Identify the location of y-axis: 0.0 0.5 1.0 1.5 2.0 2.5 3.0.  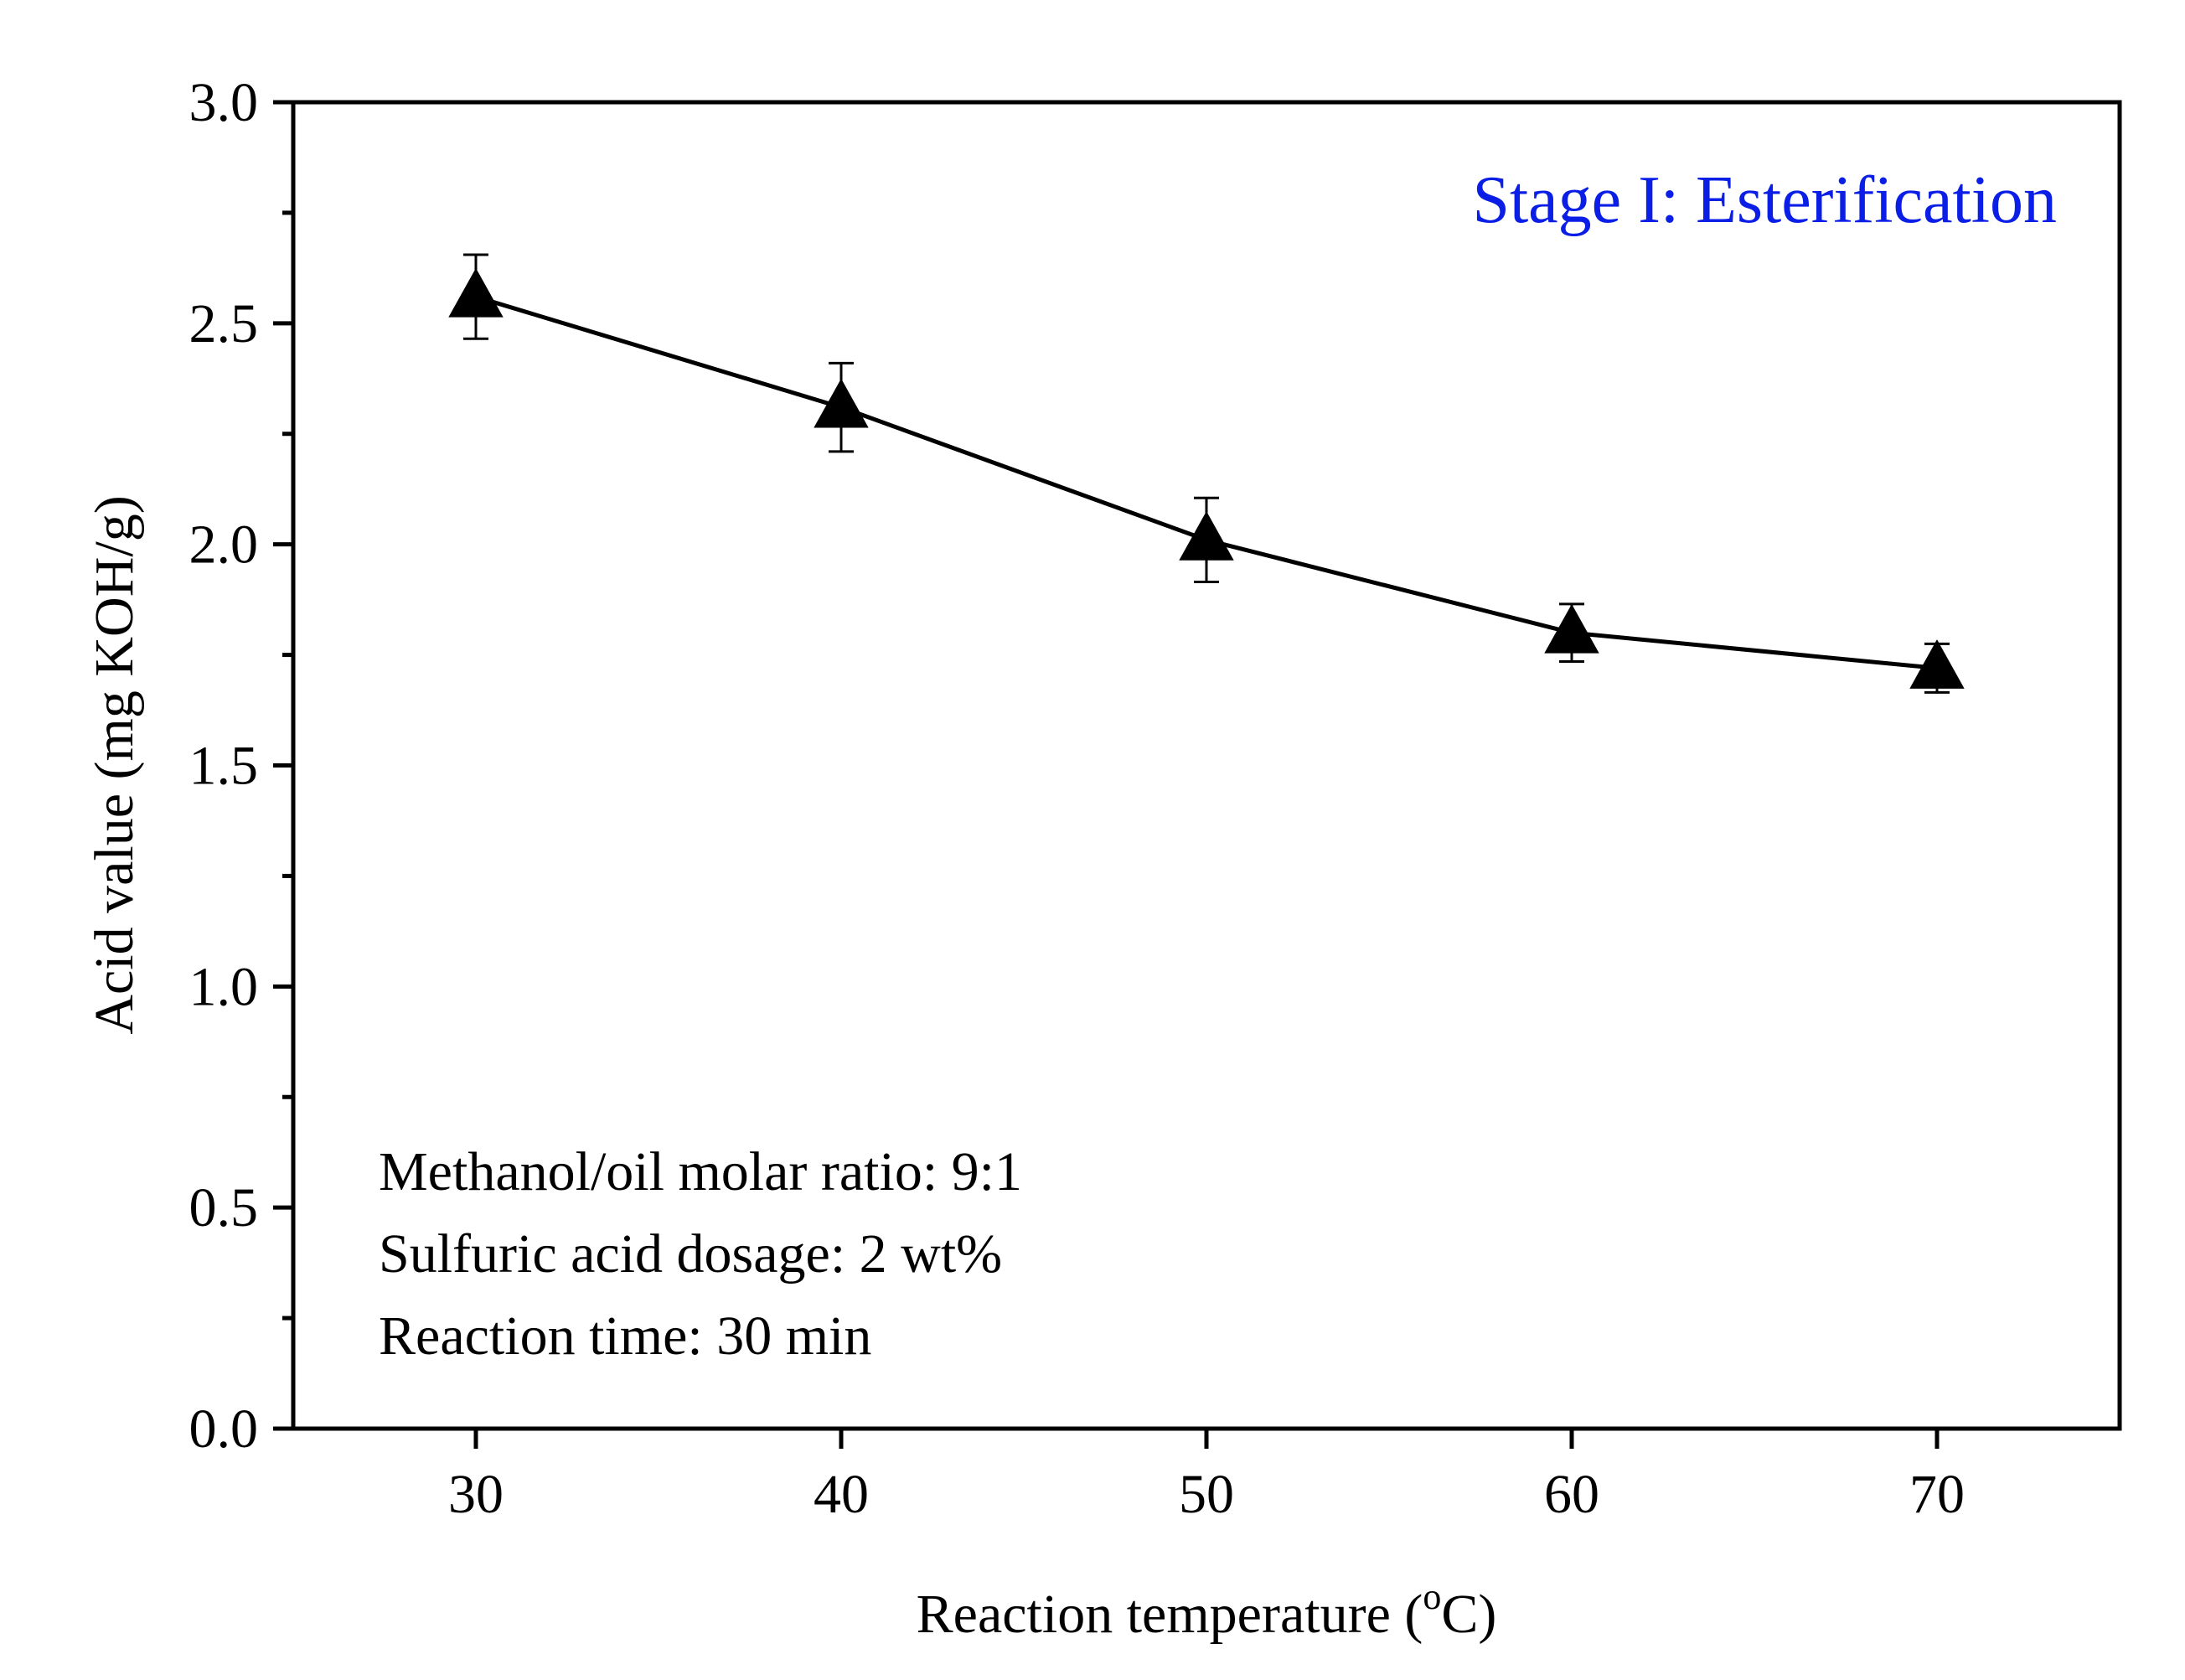
(241, 766).